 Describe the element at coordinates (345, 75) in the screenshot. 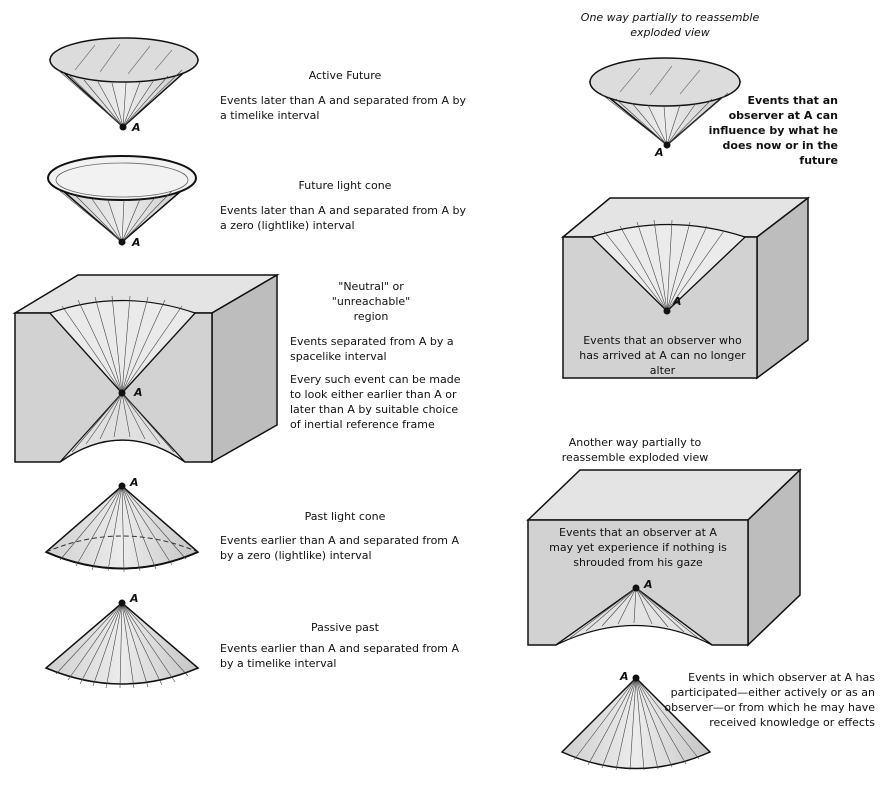

I see `active-future-title: Active Future` at that location.